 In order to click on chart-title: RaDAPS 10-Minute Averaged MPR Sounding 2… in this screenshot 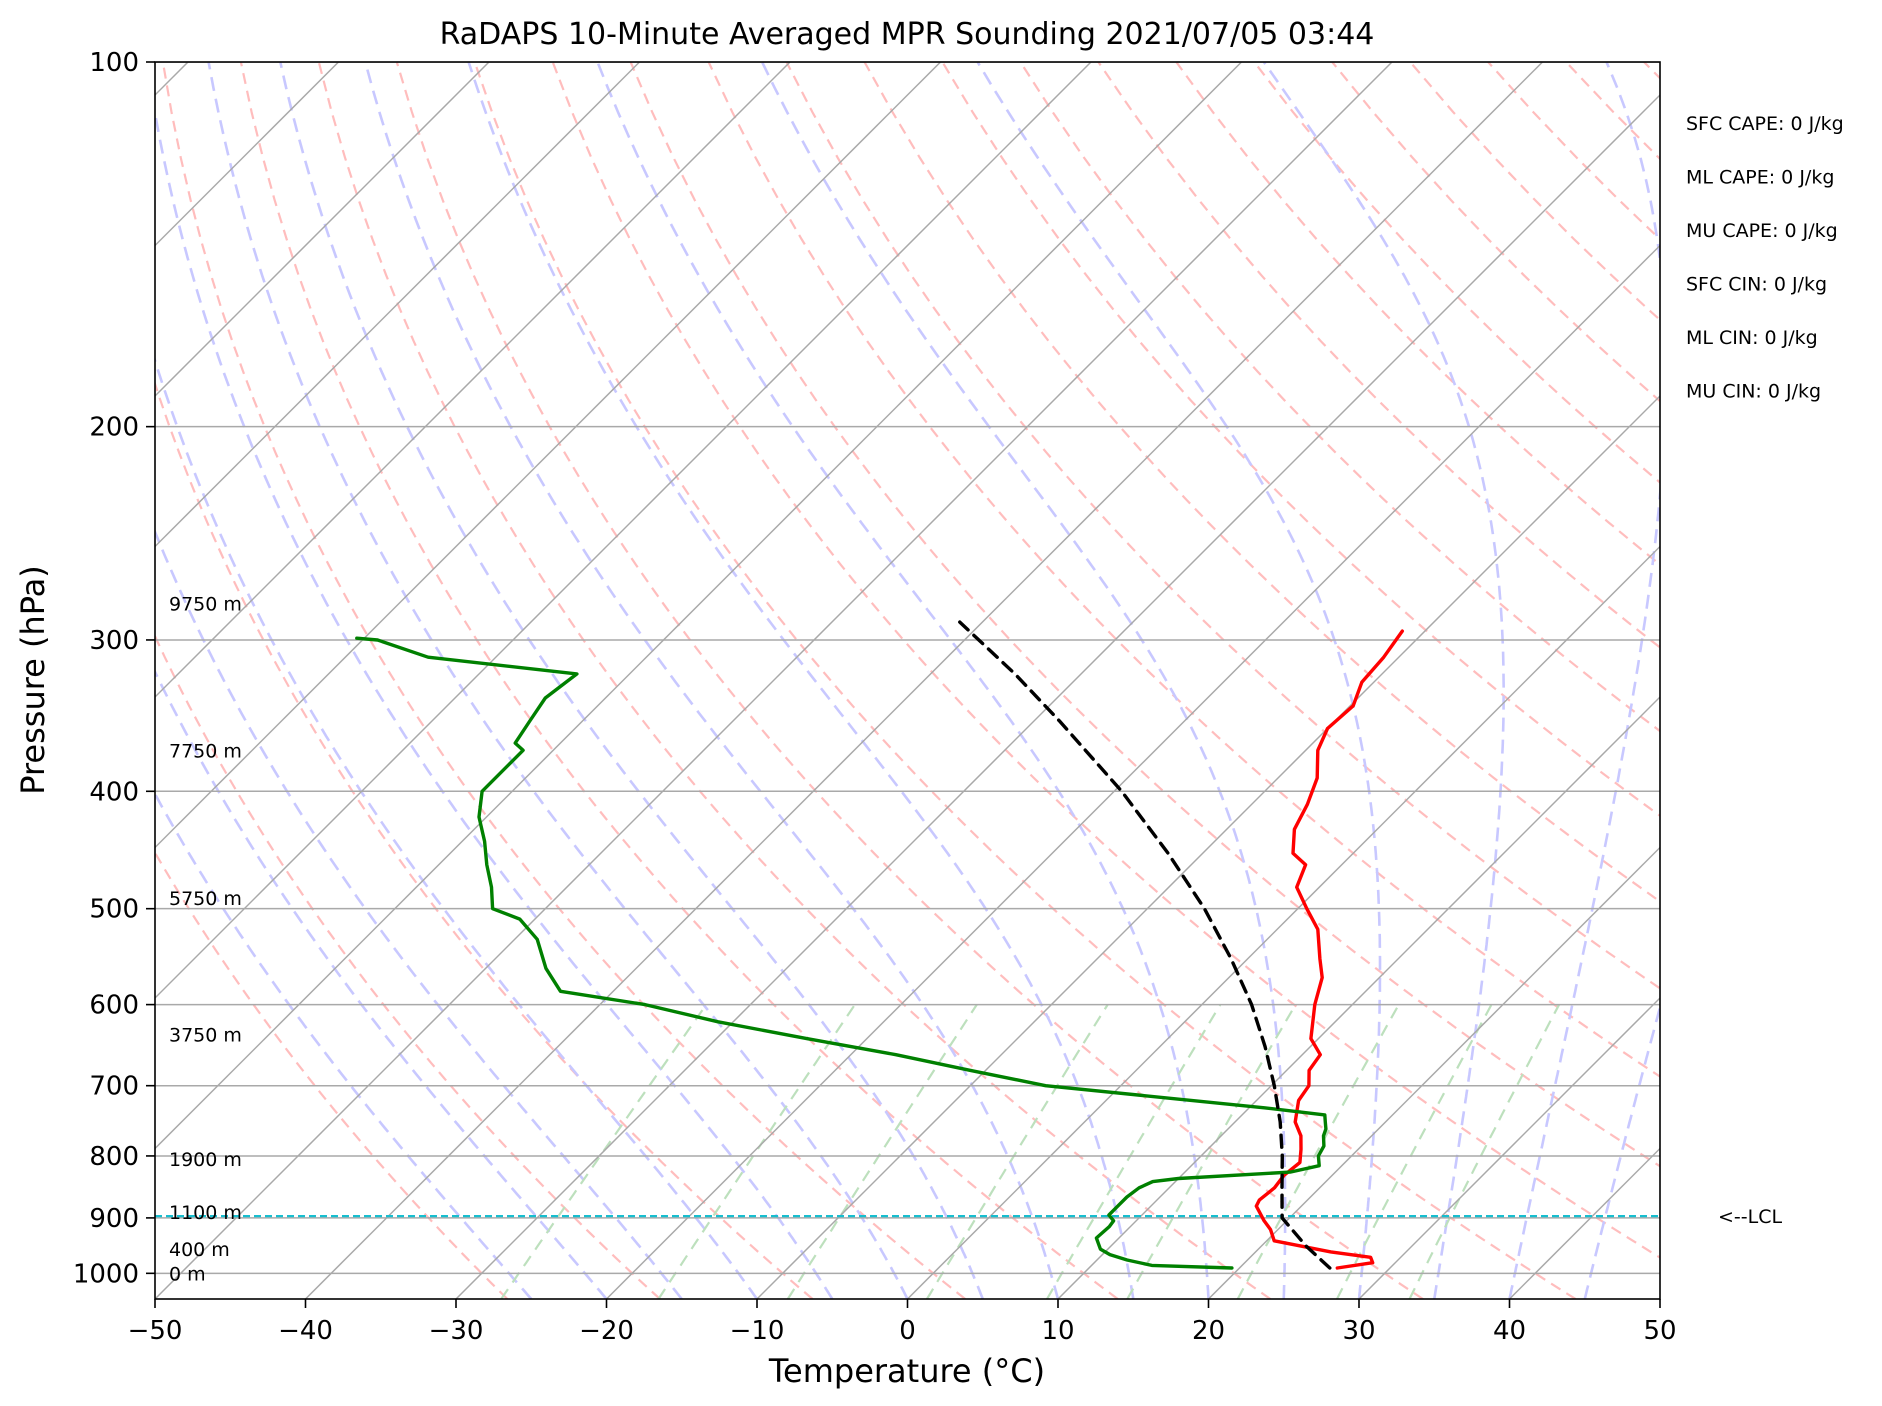, I will do `click(907, 34)`.